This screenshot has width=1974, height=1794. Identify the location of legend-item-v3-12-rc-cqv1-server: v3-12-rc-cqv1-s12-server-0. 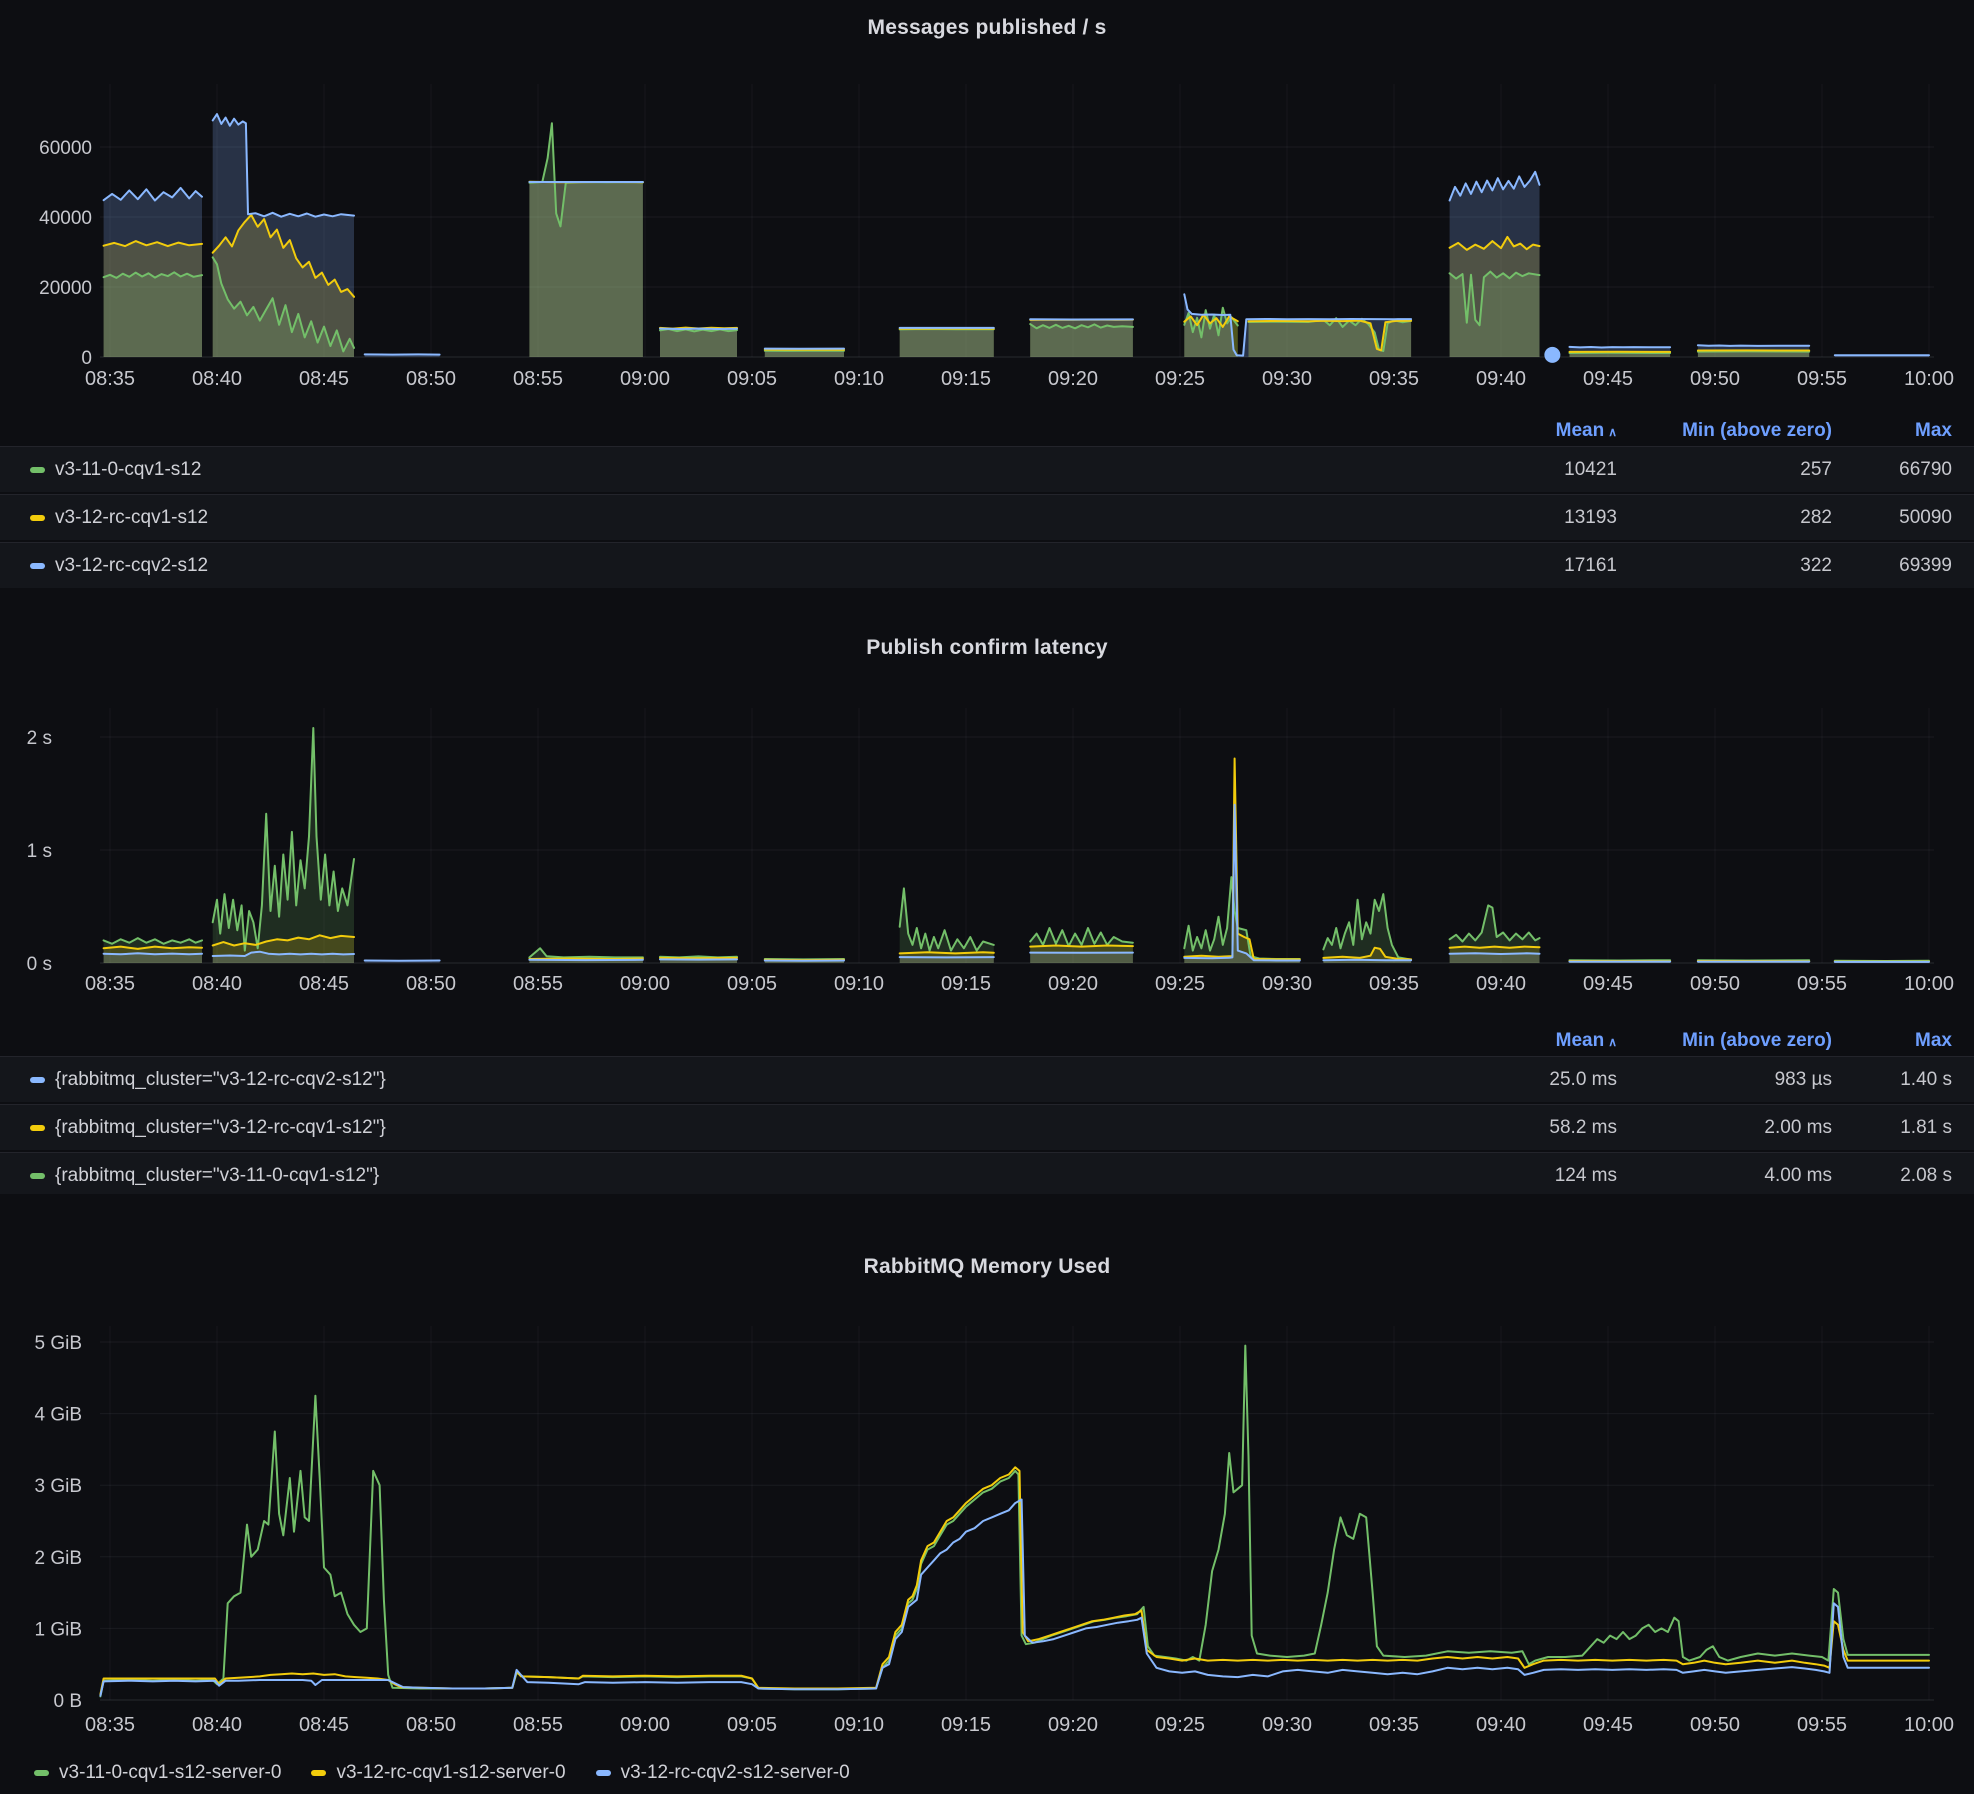
(438, 1773).